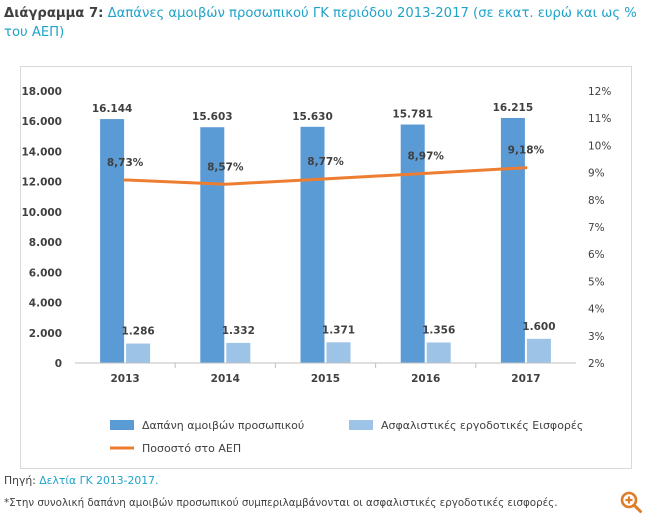  Describe the element at coordinates (225, 379) in the screenshot. I see `x-tick-label-2014: 2014` at that location.